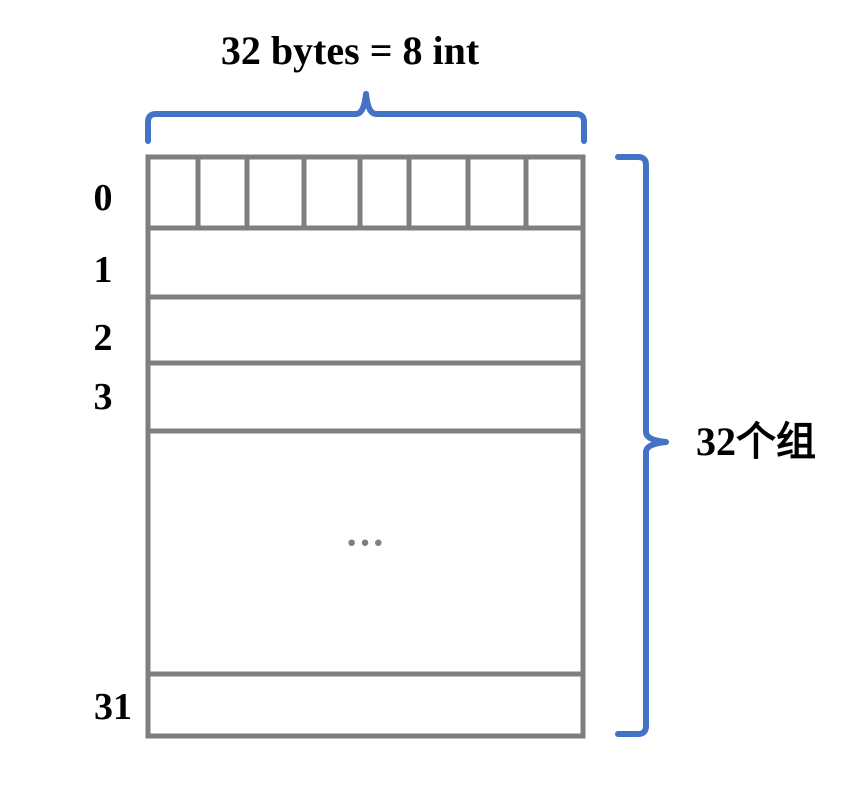 The width and height of the screenshot is (847, 788). What do you see at coordinates (103, 397) in the screenshot?
I see `row-label: 3` at bounding box center [103, 397].